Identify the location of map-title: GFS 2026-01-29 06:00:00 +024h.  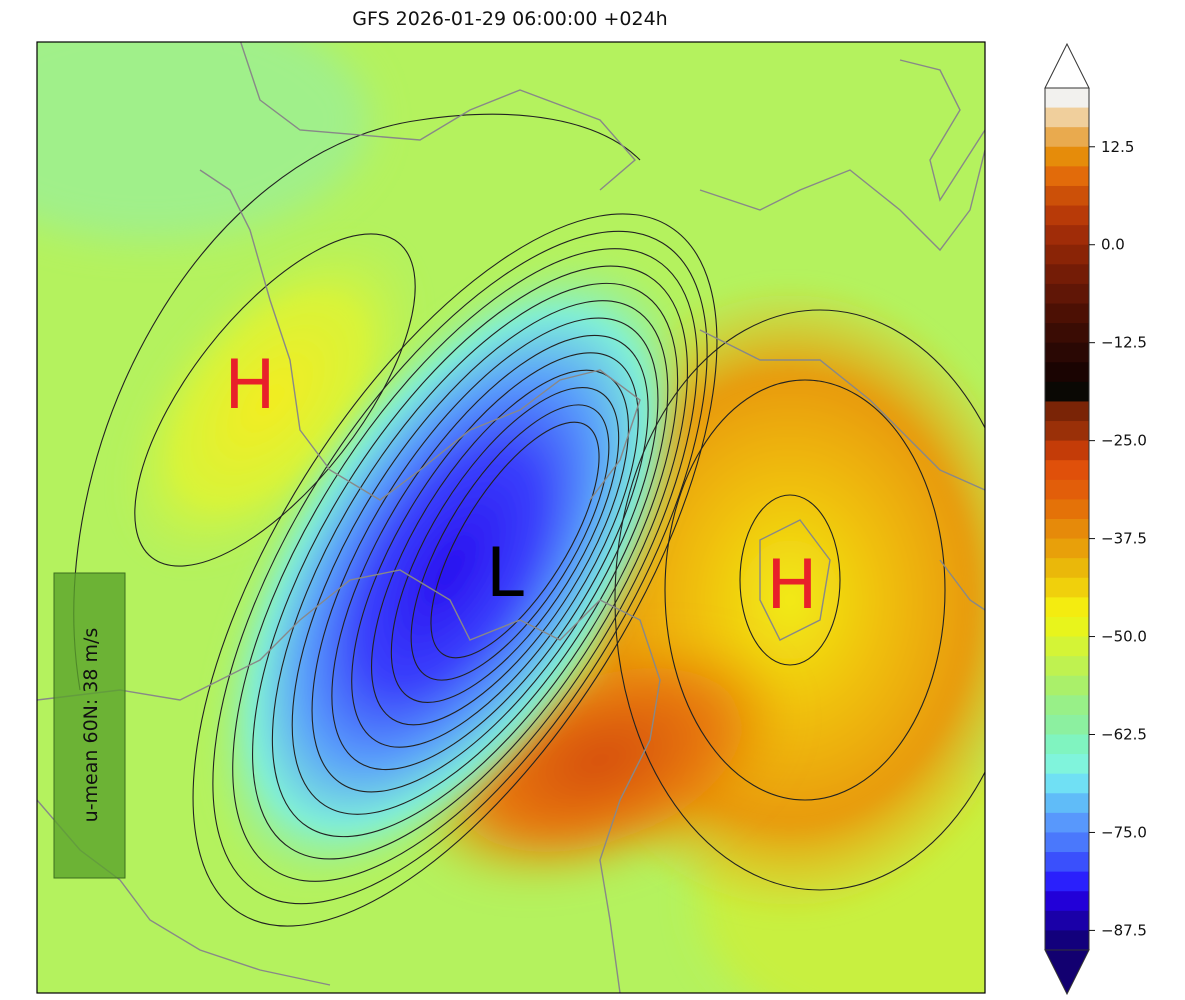
(510, 19).